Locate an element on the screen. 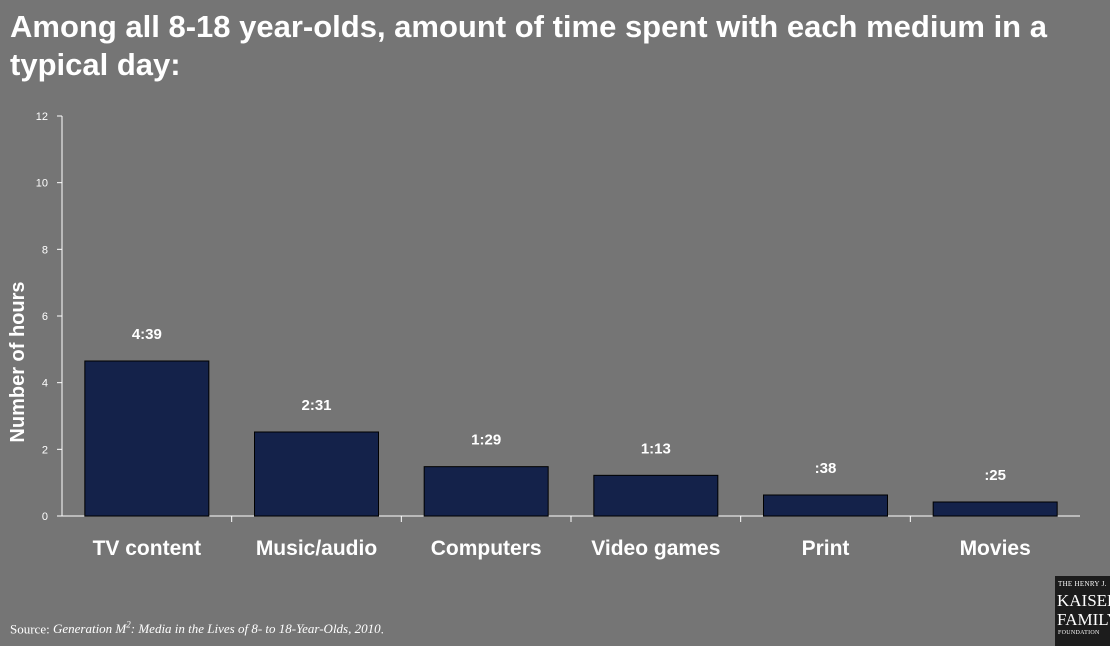 The height and width of the screenshot is (646, 1110). bar-computers is located at coordinates (486, 491).